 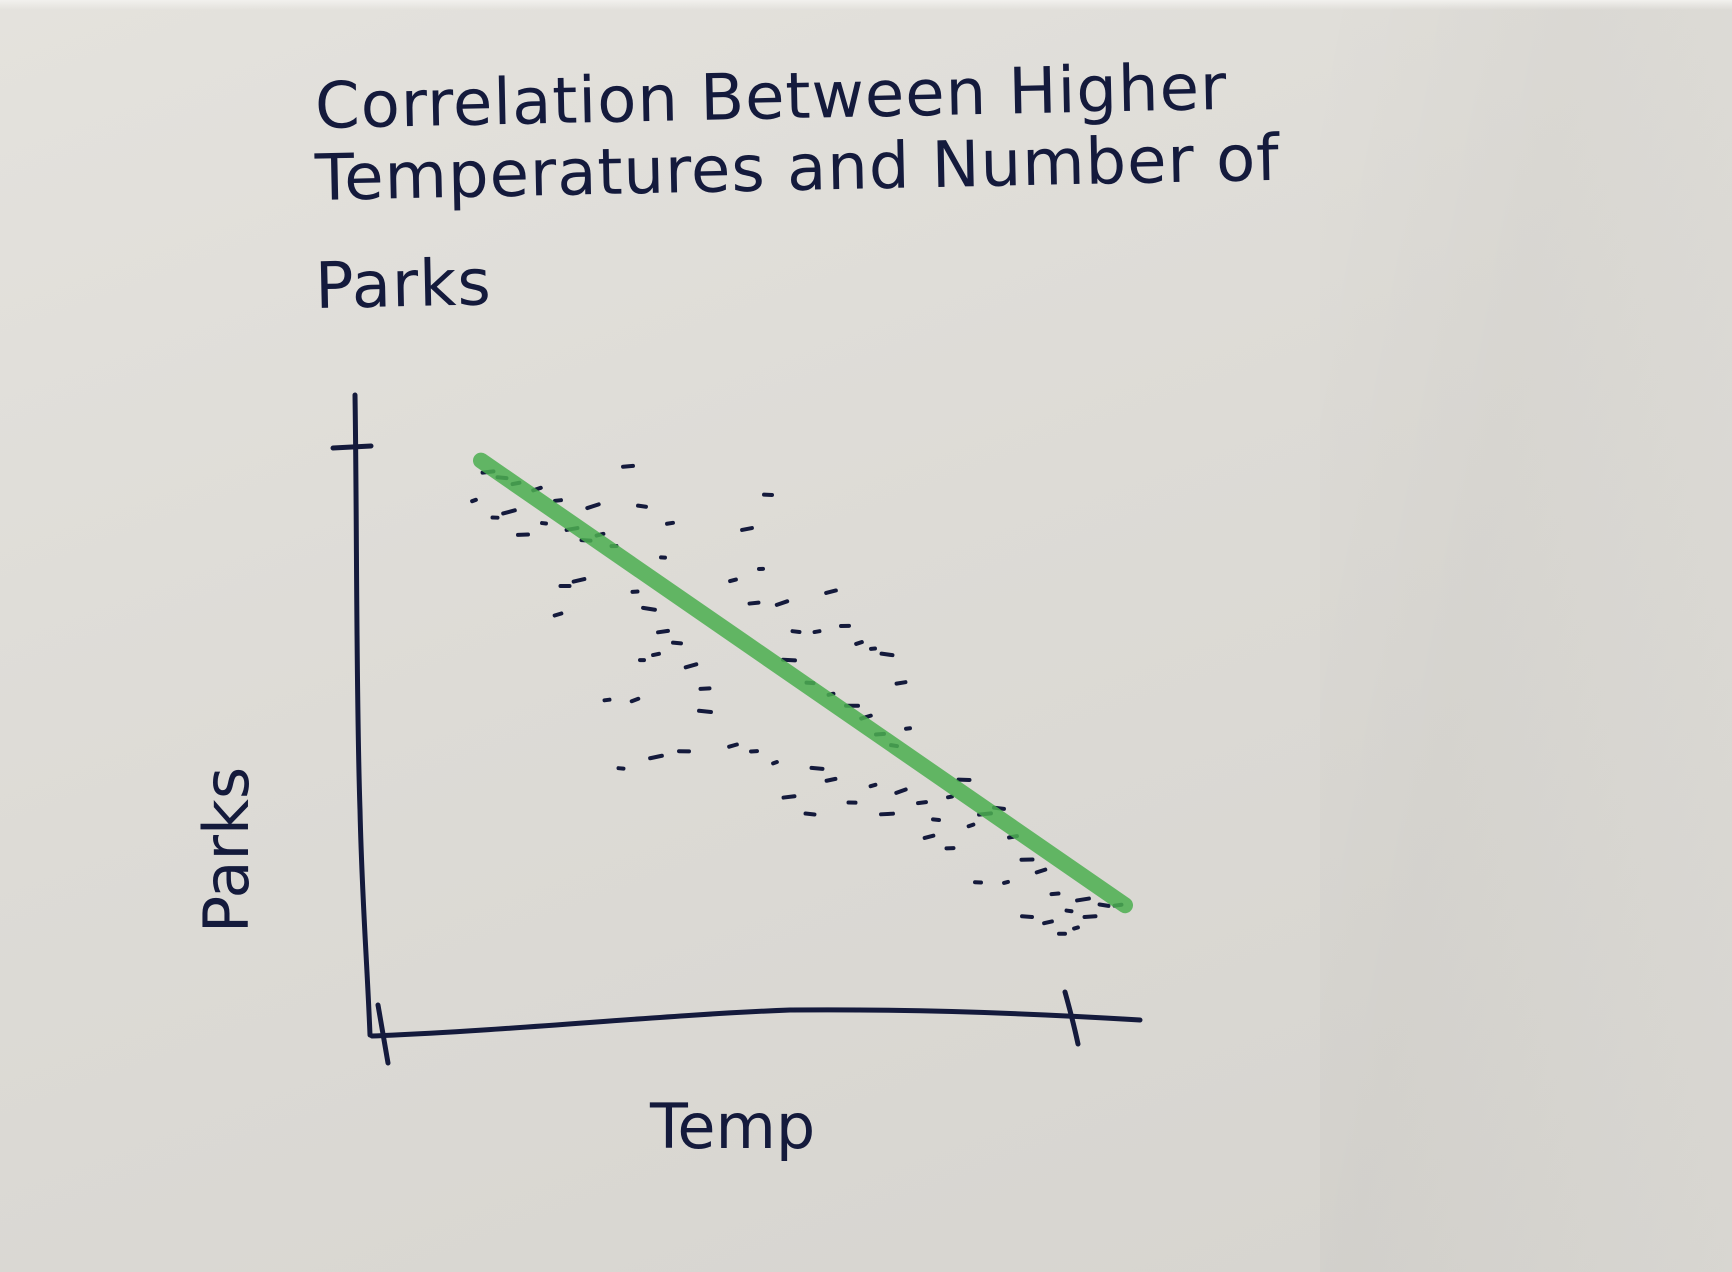 What do you see at coordinates (866, 5) in the screenshot?
I see `paper-top-edge` at bounding box center [866, 5].